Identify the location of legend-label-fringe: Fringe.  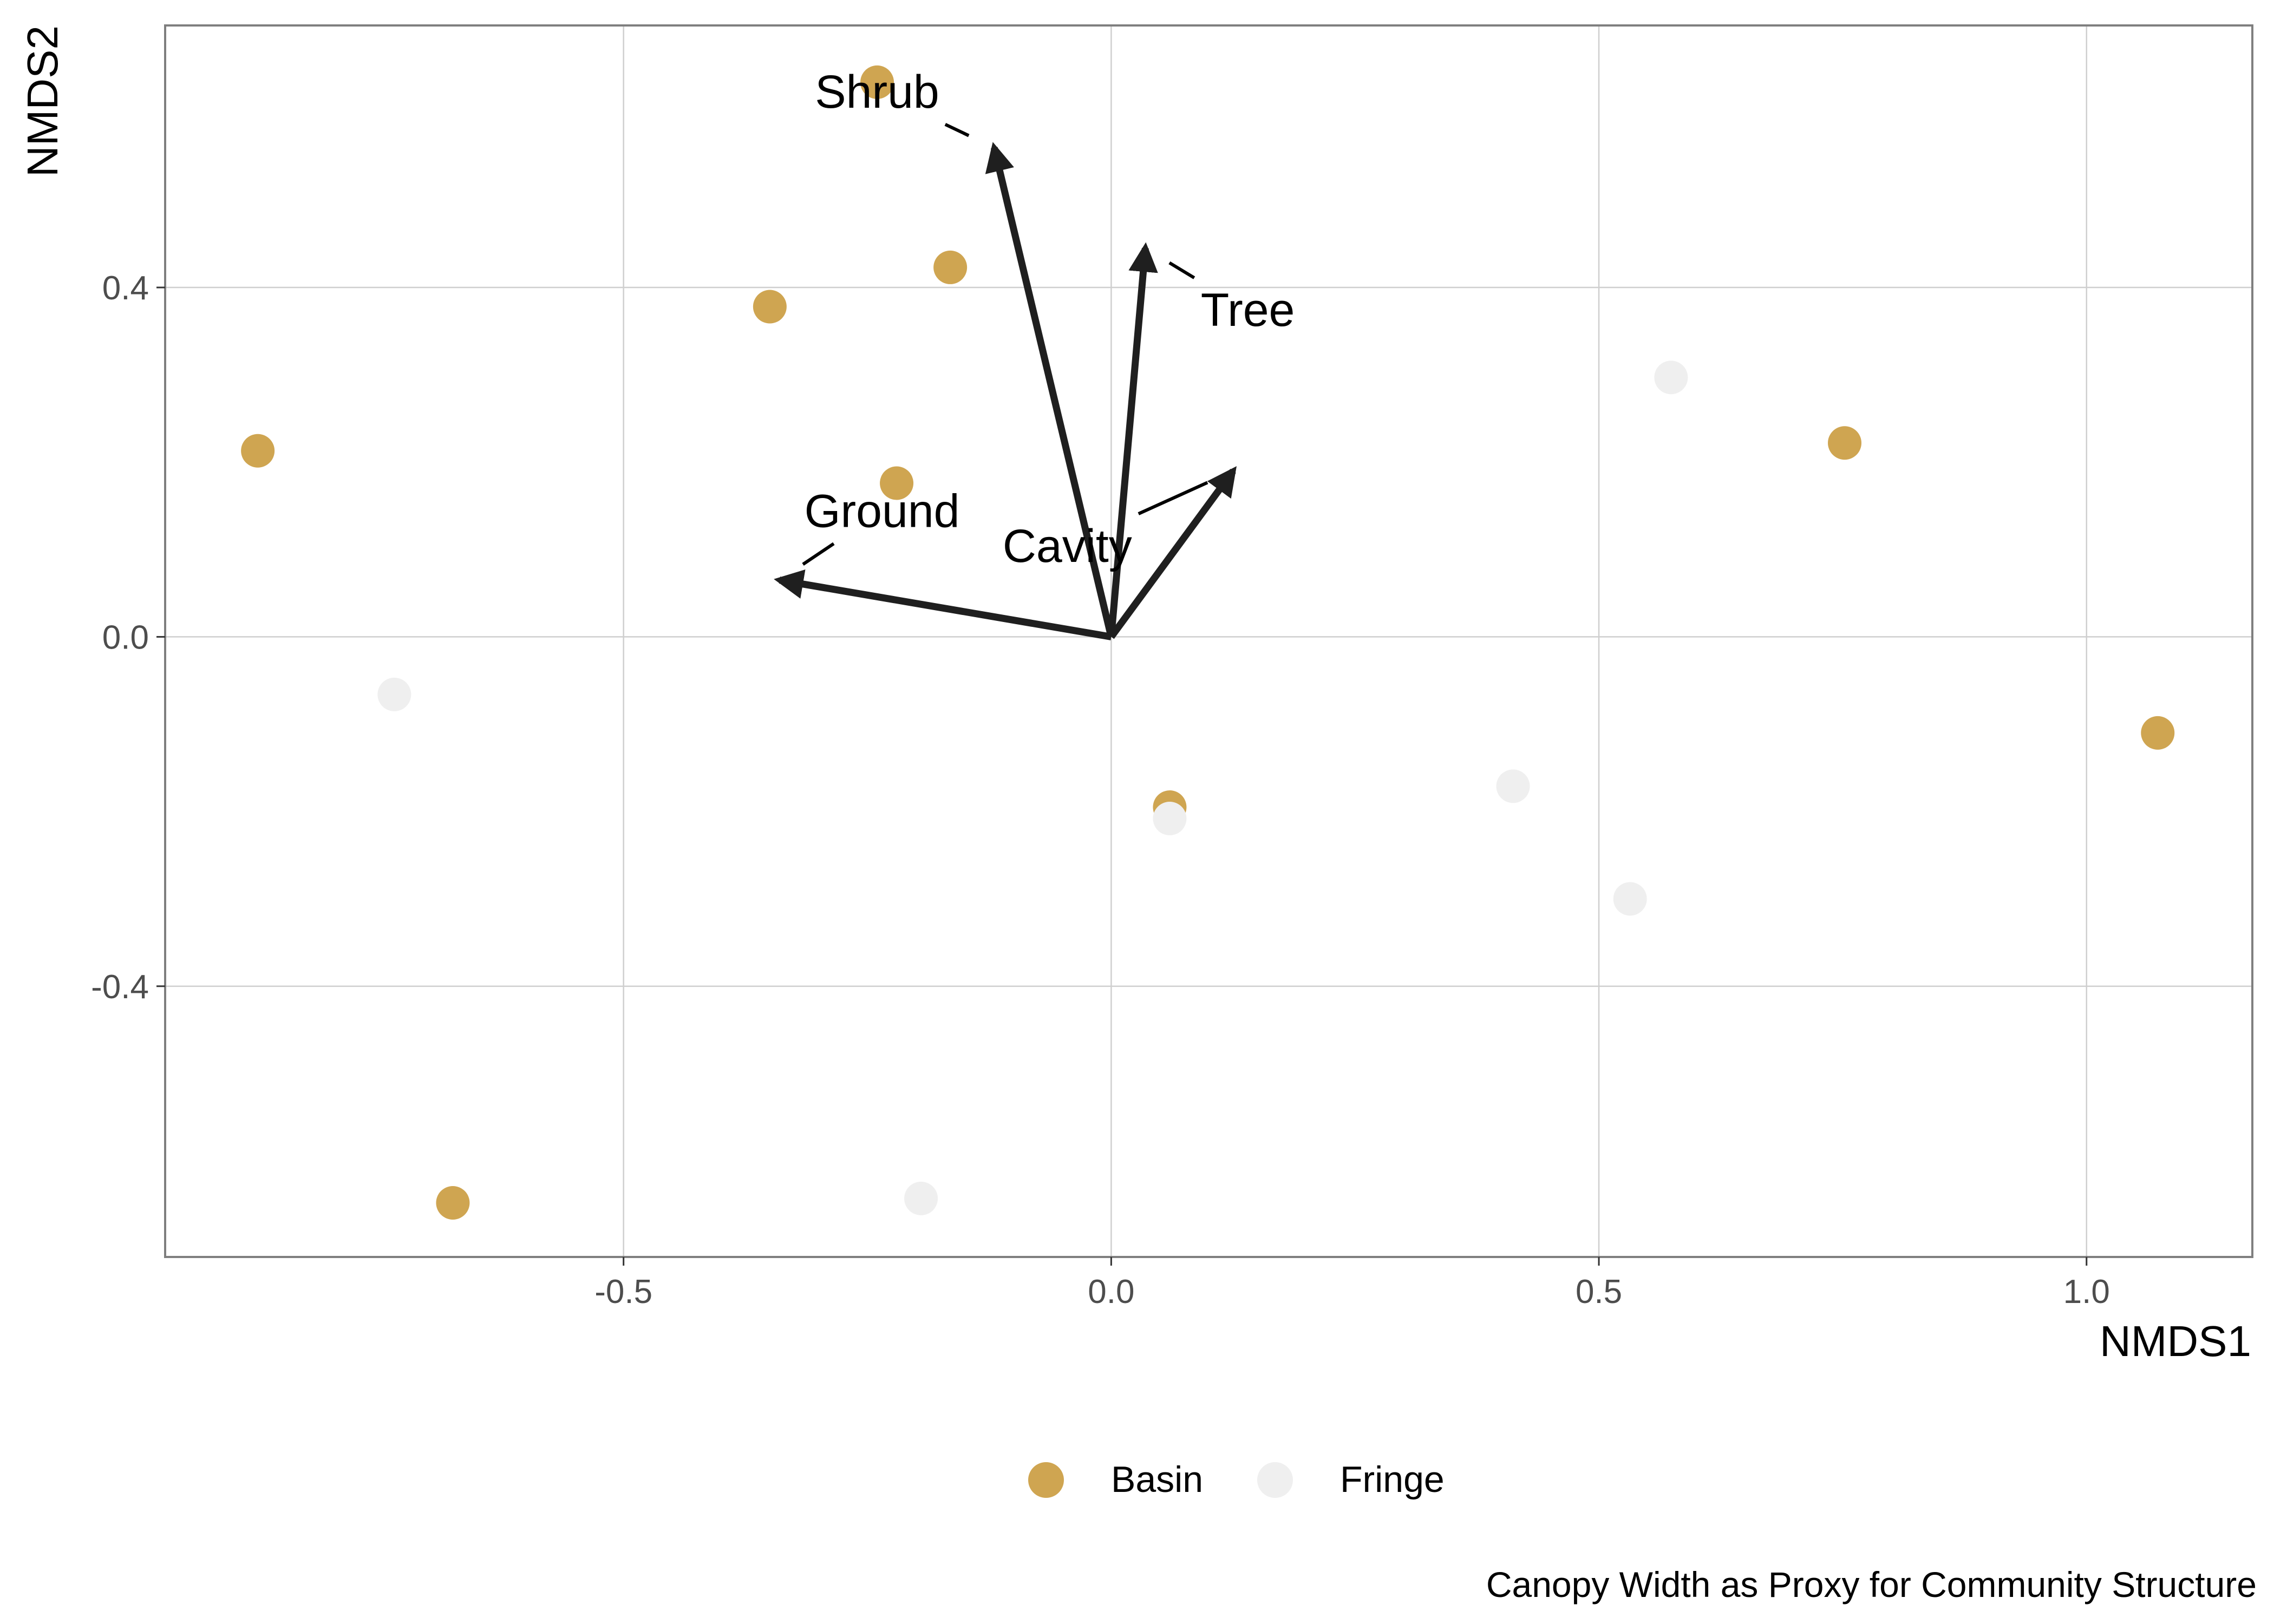
(1393, 1479).